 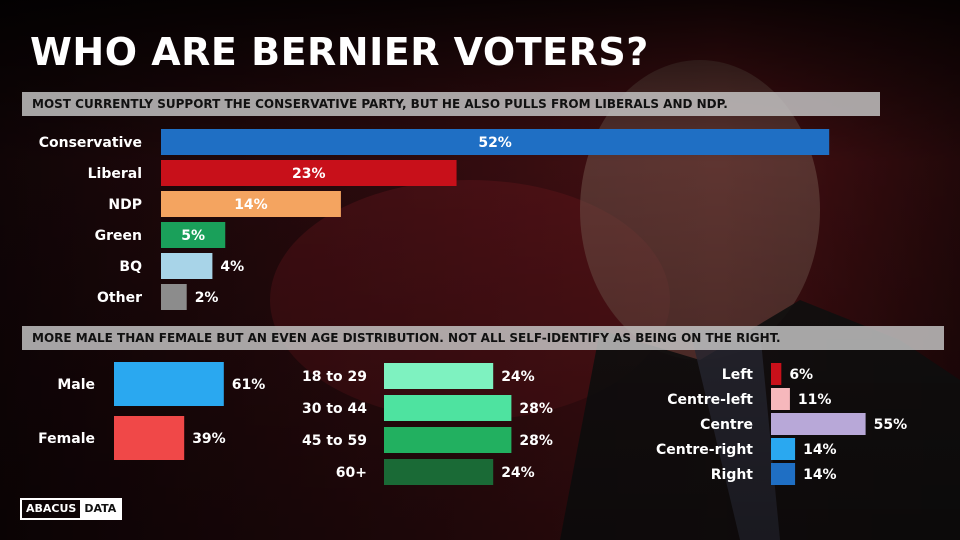 I want to click on ideology-label-centre: Centre, so click(x=726, y=425).